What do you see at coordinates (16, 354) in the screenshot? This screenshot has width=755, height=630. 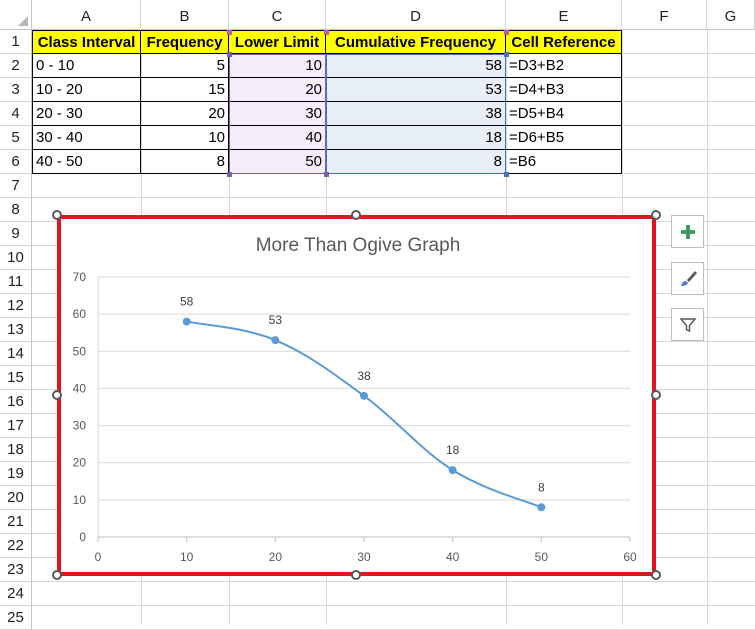 I see `row-header-14: 14` at bounding box center [16, 354].